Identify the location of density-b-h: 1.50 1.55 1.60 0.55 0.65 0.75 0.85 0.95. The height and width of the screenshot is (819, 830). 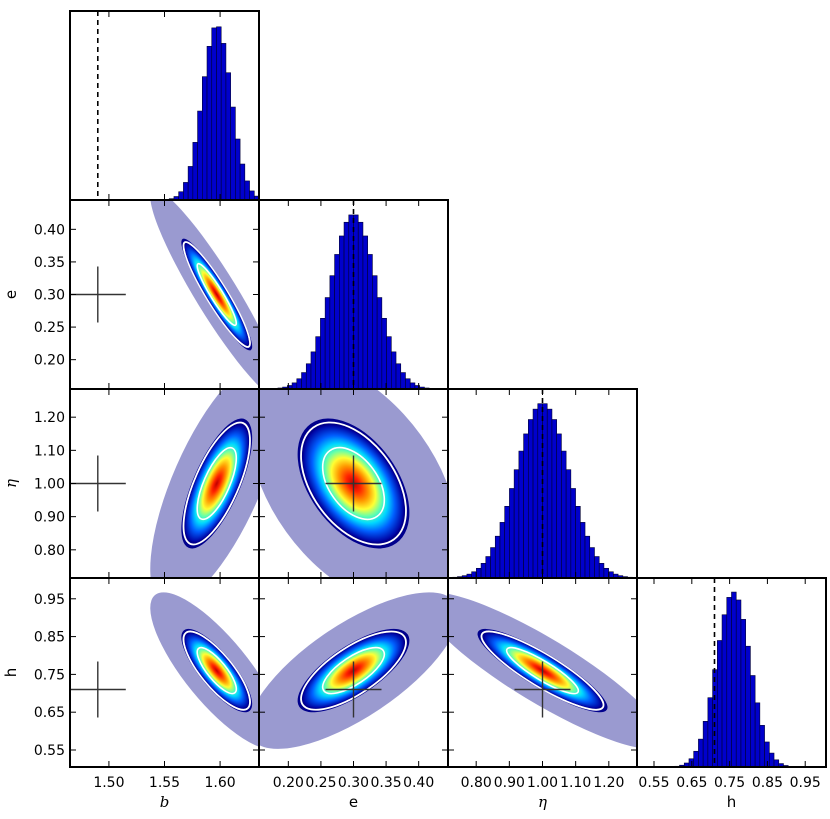
(147, 684).